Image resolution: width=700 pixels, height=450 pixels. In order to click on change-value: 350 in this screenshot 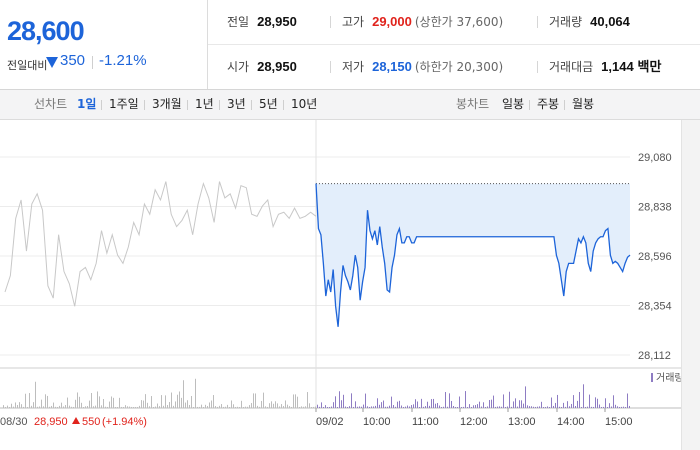, I will do `click(73, 60)`.